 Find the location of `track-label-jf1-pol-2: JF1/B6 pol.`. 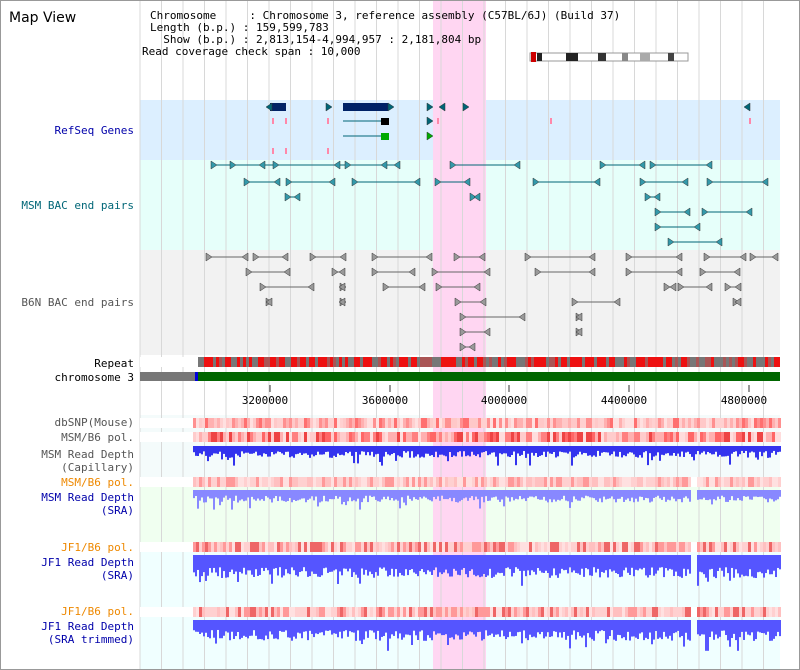

track-label-jf1-pol-2: JF1/B6 pol. is located at coordinates (97, 611).